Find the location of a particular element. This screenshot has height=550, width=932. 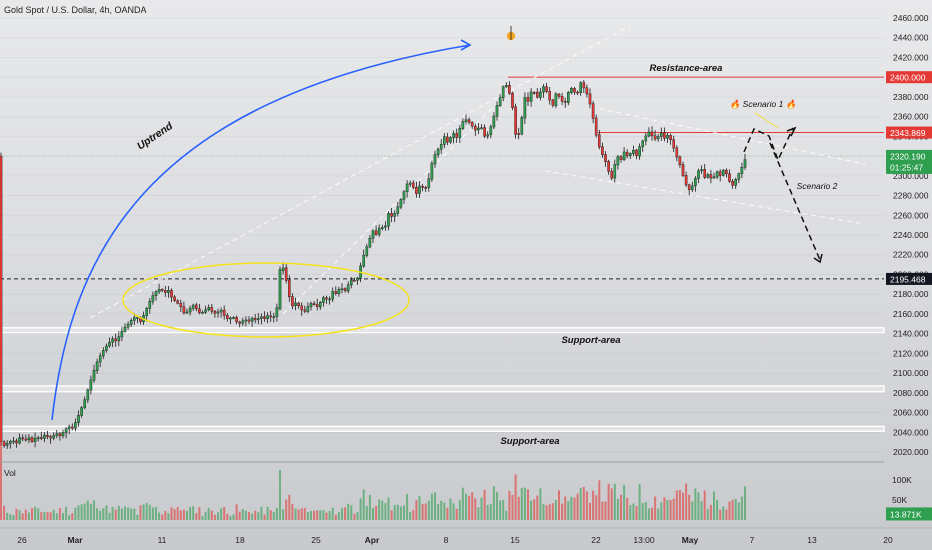

support-band is located at coordinates (442, 330).